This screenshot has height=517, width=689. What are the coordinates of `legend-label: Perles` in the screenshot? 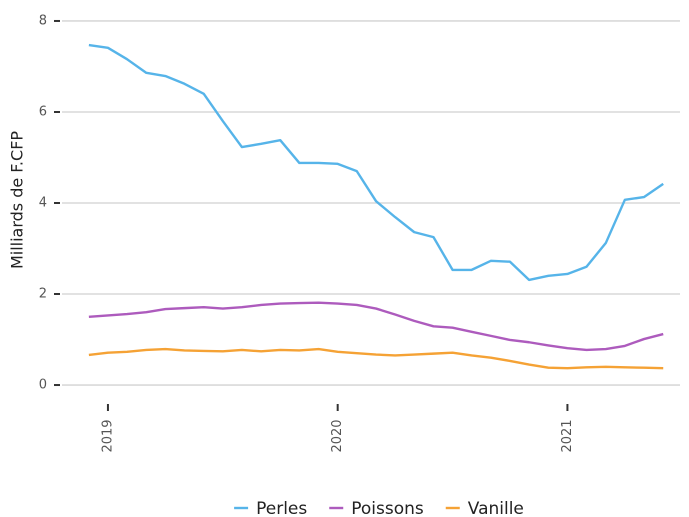 It's located at (281, 508).